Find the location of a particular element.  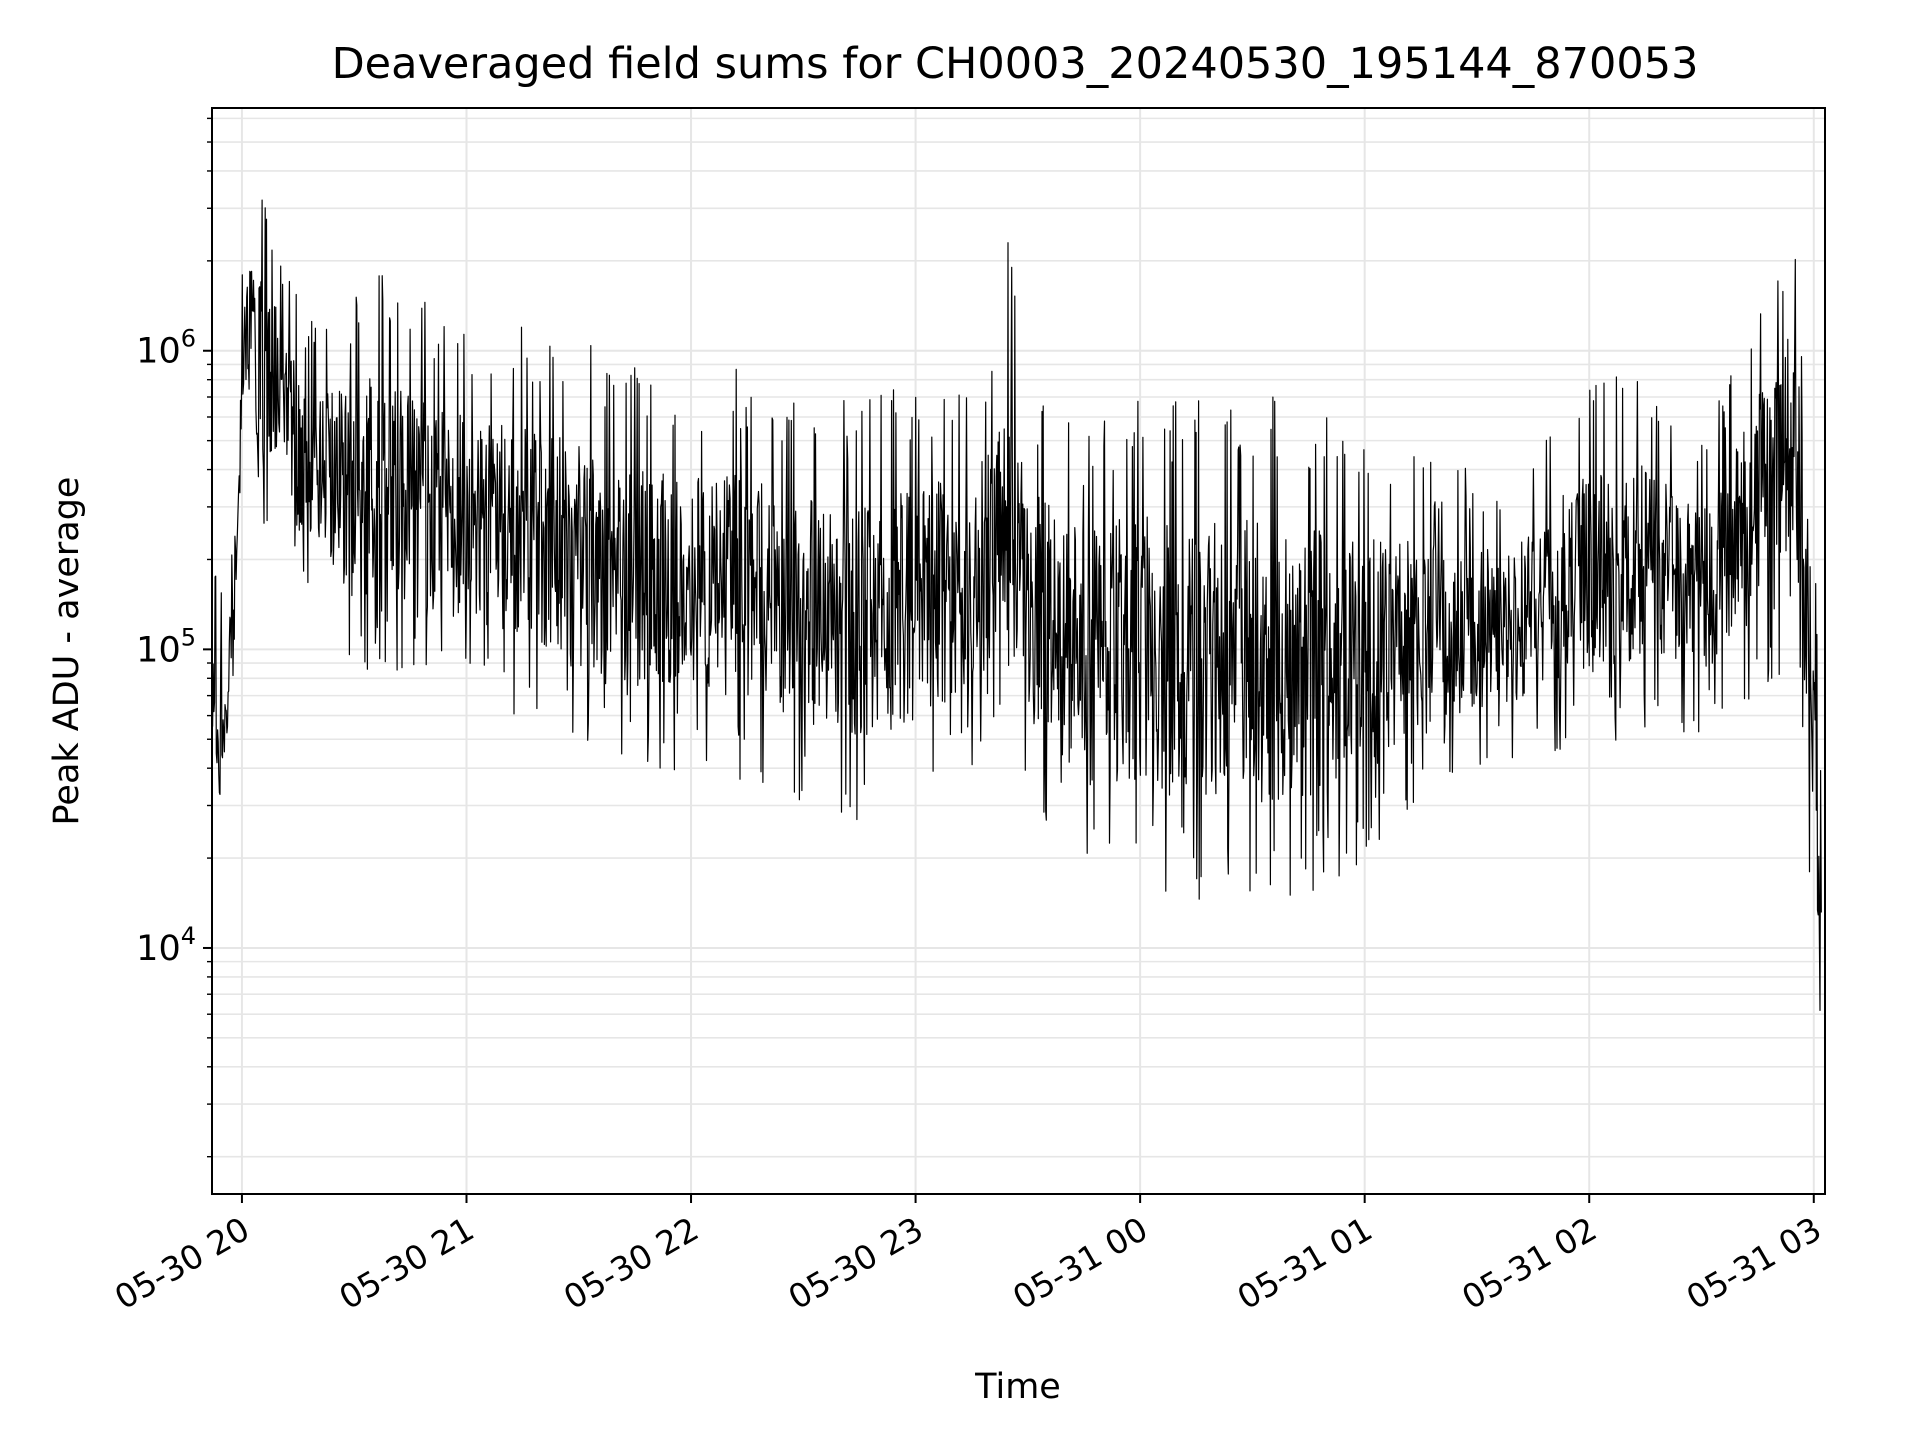

y-tick-label: 10⁶ is located at coordinates (166, 348).